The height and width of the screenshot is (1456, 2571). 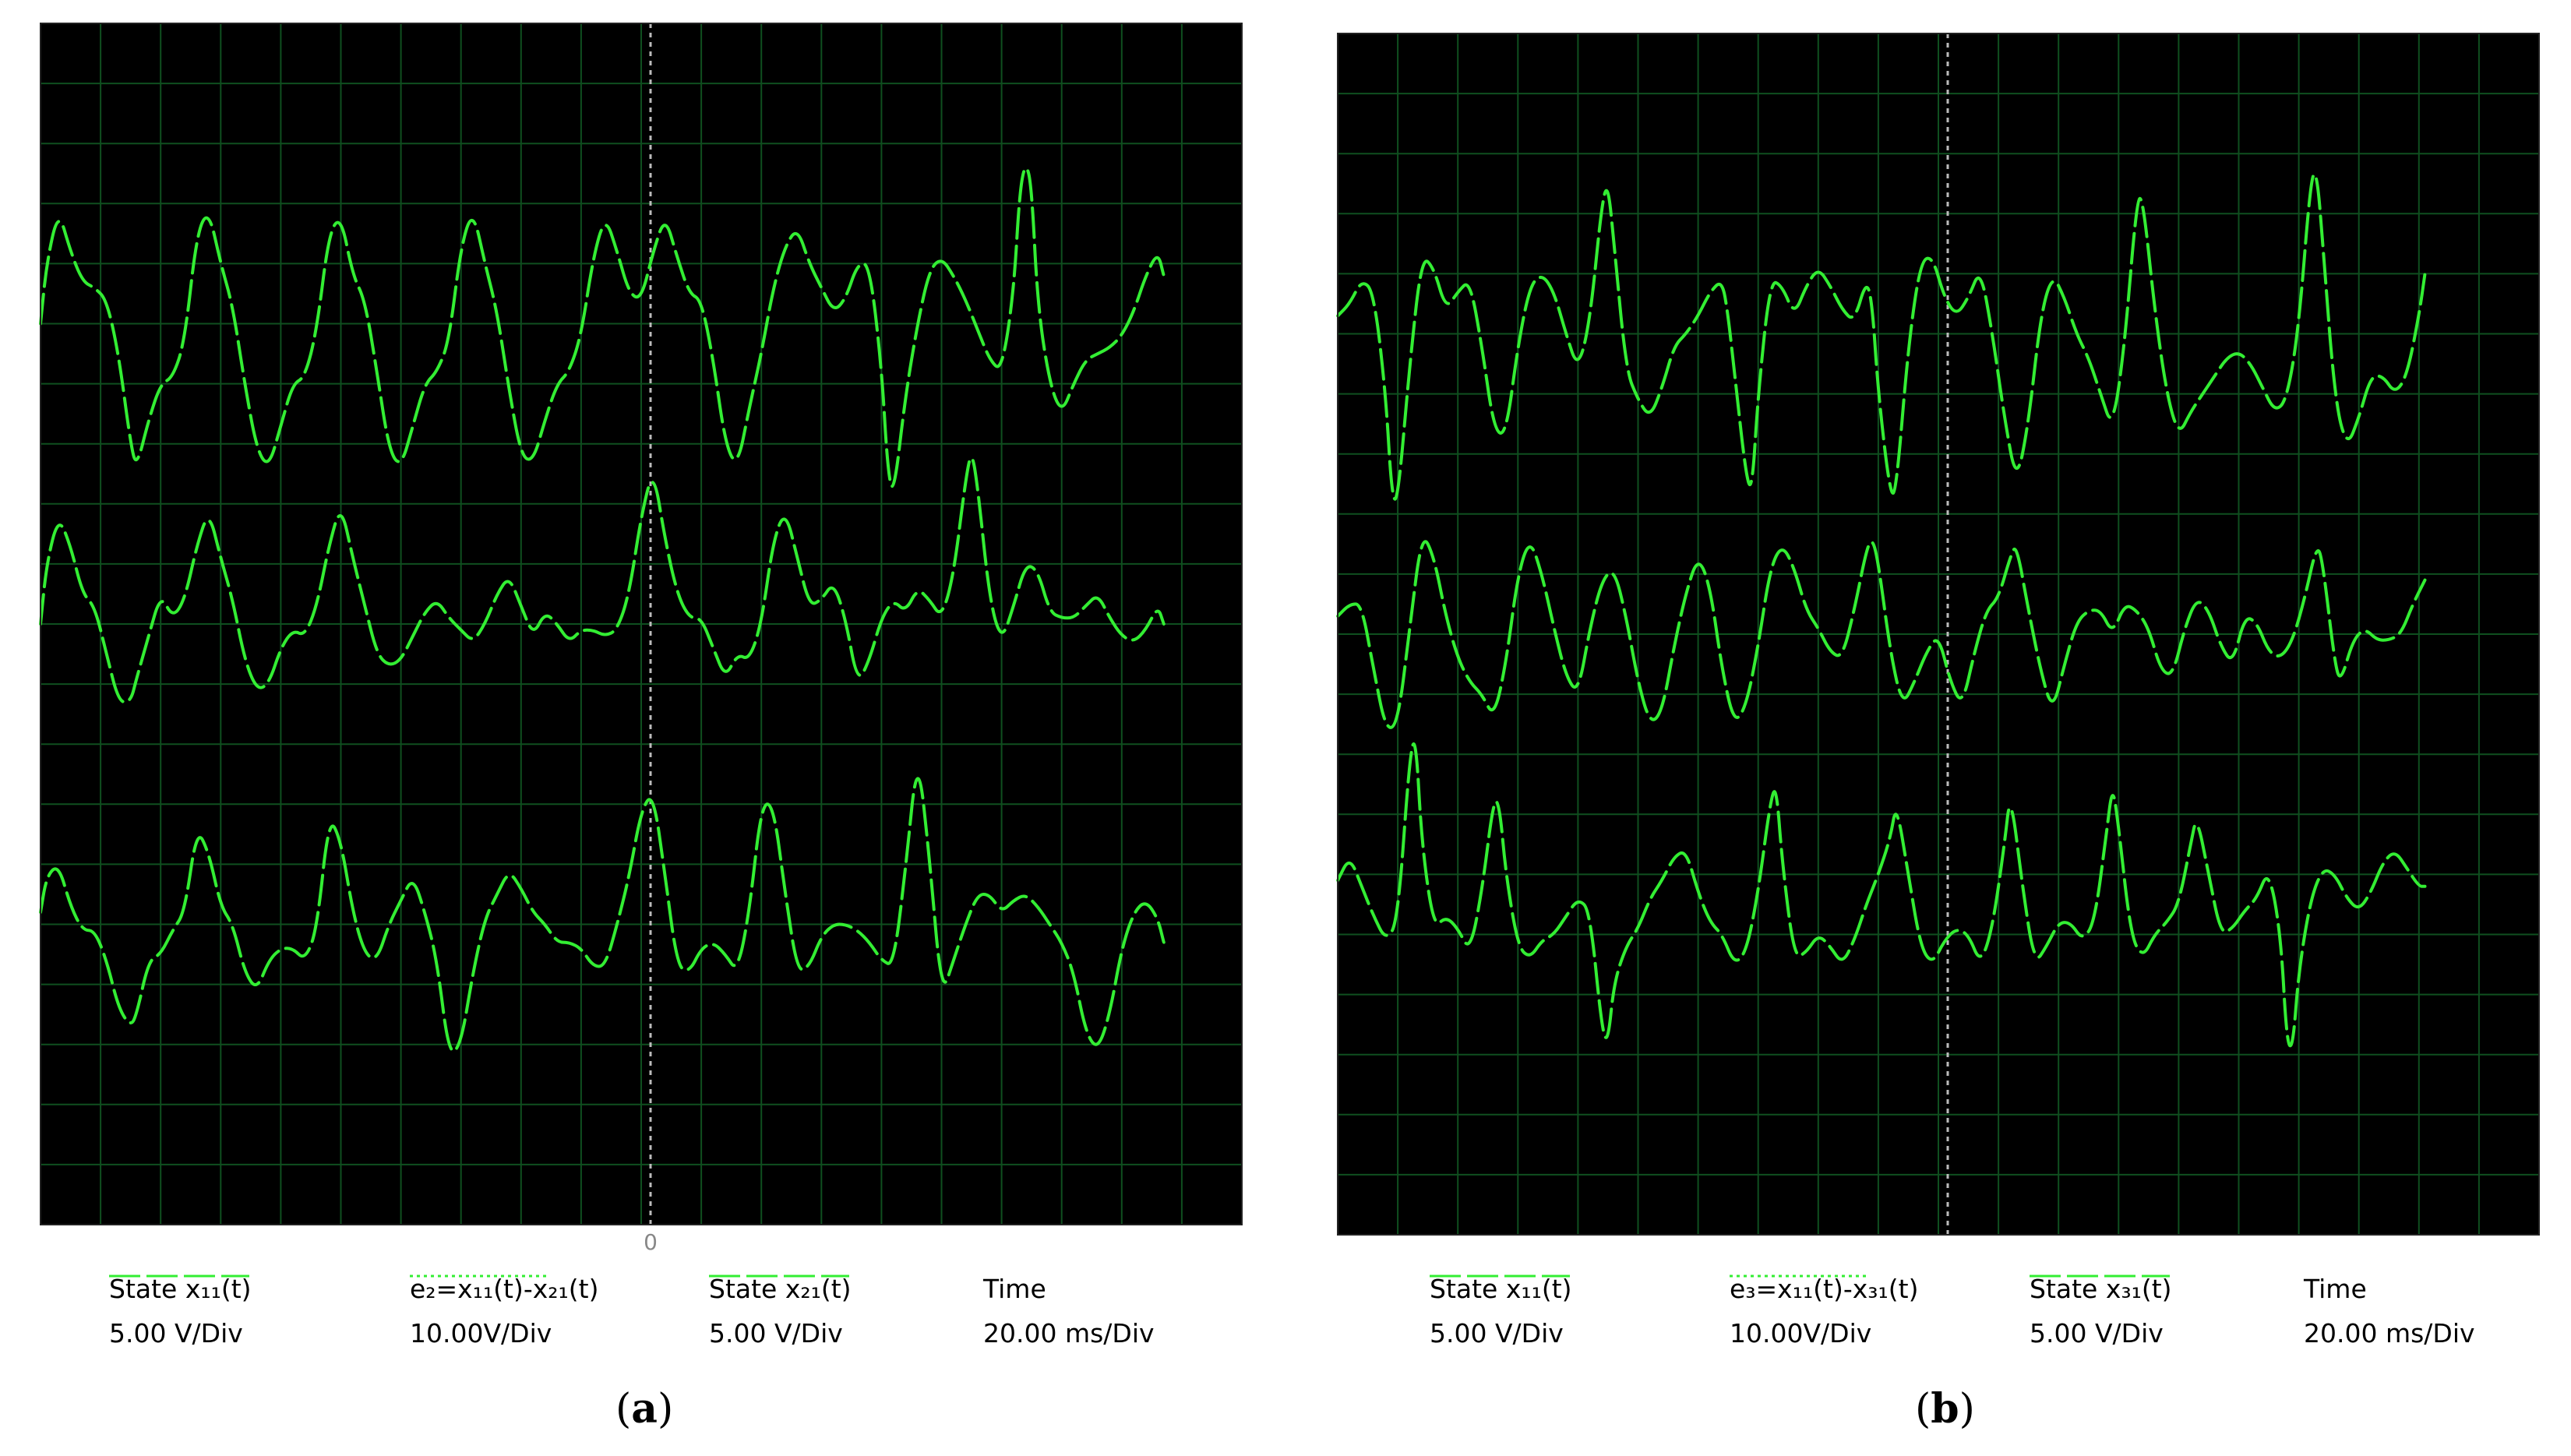 What do you see at coordinates (651, 1242) in the screenshot?
I see `cursor-zero-label-a: 0` at bounding box center [651, 1242].